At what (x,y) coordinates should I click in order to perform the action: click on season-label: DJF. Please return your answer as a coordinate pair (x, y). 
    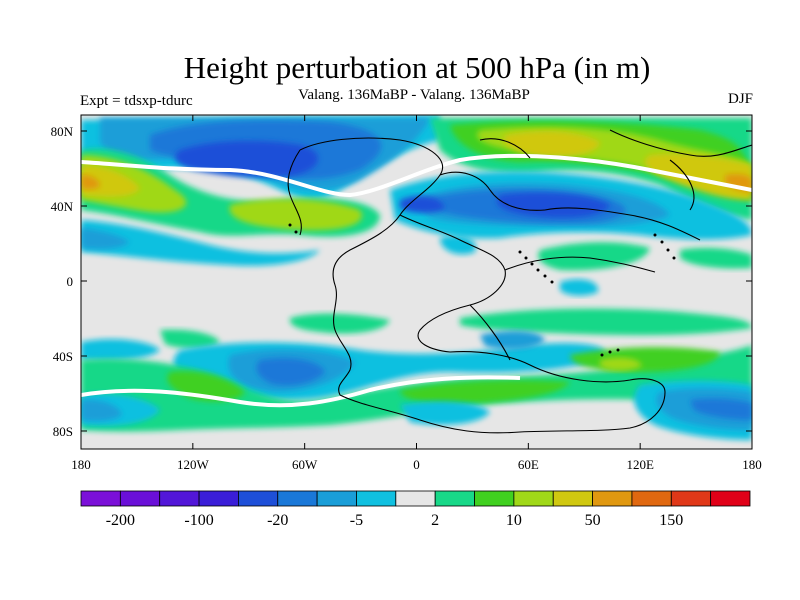
    Looking at the image, I should click on (740, 99).